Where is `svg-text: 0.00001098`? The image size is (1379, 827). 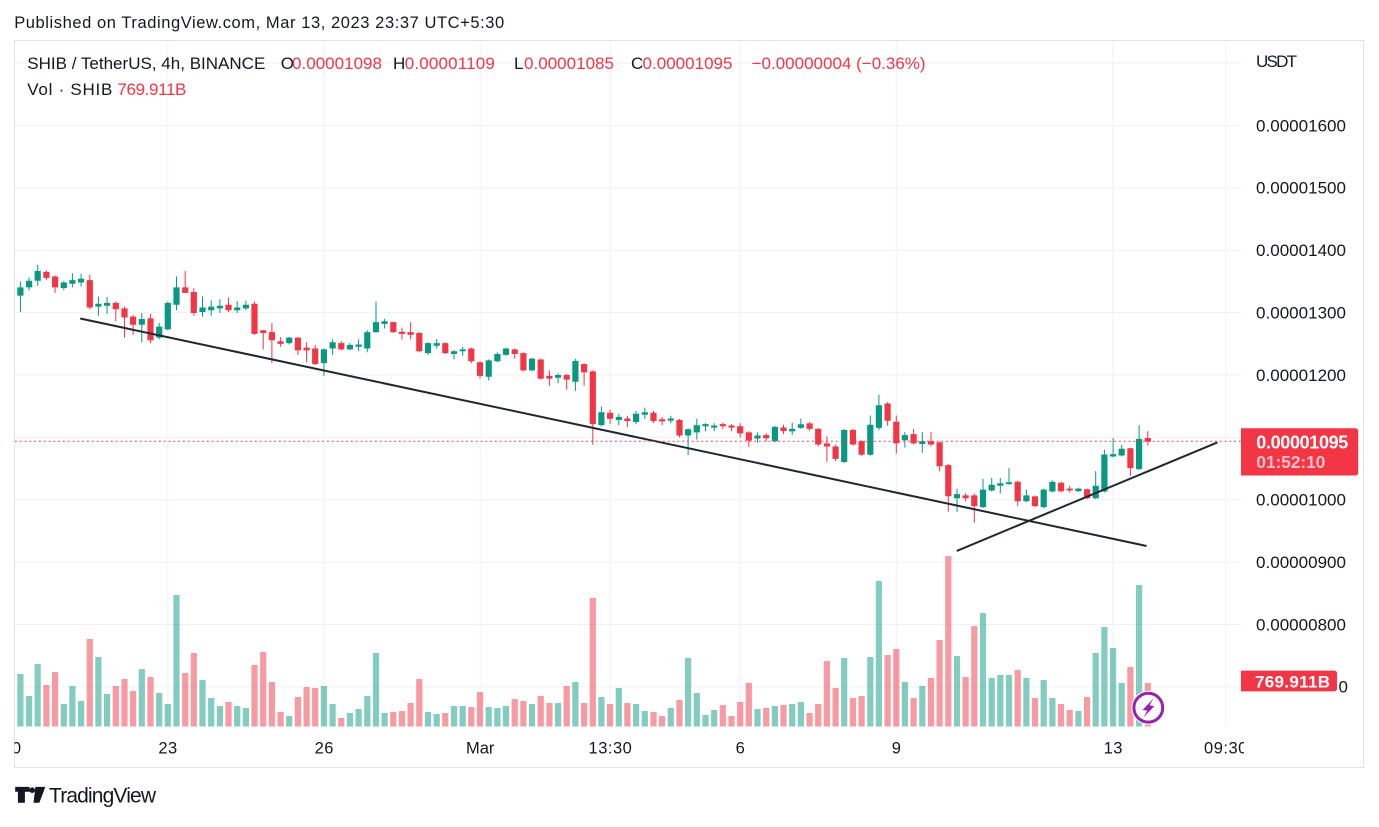 svg-text: 0.00001098 is located at coordinates (337, 63).